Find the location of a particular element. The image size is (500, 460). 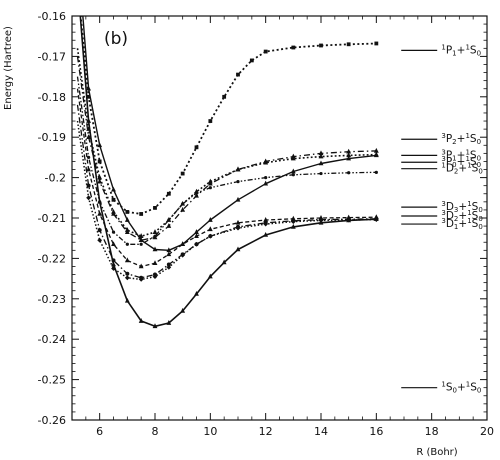

y-tick-label: -0.21 is located at coordinates (52, 218).